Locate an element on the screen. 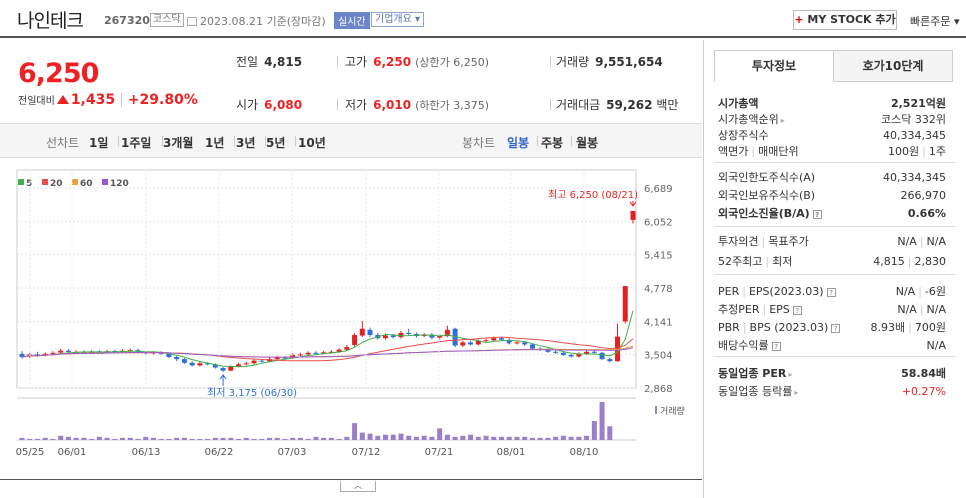 The width and height of the screenshot is (966, 498). quote-date-text: 2023.08.21 기준(장마감) is located at coordinates (263, 21).